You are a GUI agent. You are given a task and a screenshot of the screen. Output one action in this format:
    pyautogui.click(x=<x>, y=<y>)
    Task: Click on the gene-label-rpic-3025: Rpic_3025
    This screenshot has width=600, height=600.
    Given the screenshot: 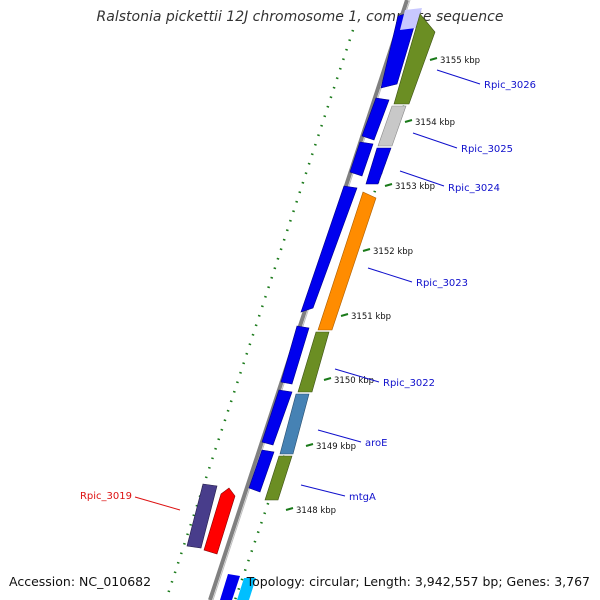 What is the action you would take?
    pyautogui.click(x=487, y=149)
    